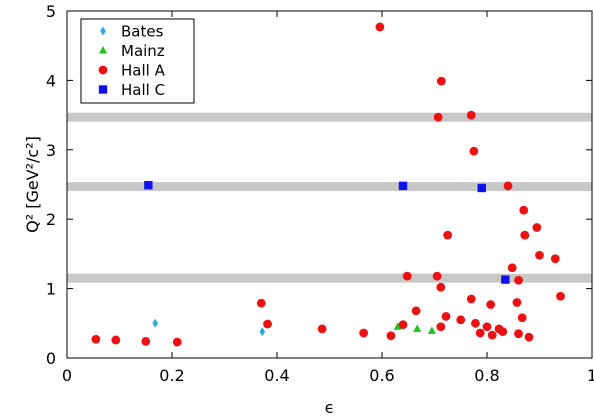 The image size is (594, 420). Describe the element at coordinates (67, 375) in the screenshot. I see `x-tick-label: 0` at that location.